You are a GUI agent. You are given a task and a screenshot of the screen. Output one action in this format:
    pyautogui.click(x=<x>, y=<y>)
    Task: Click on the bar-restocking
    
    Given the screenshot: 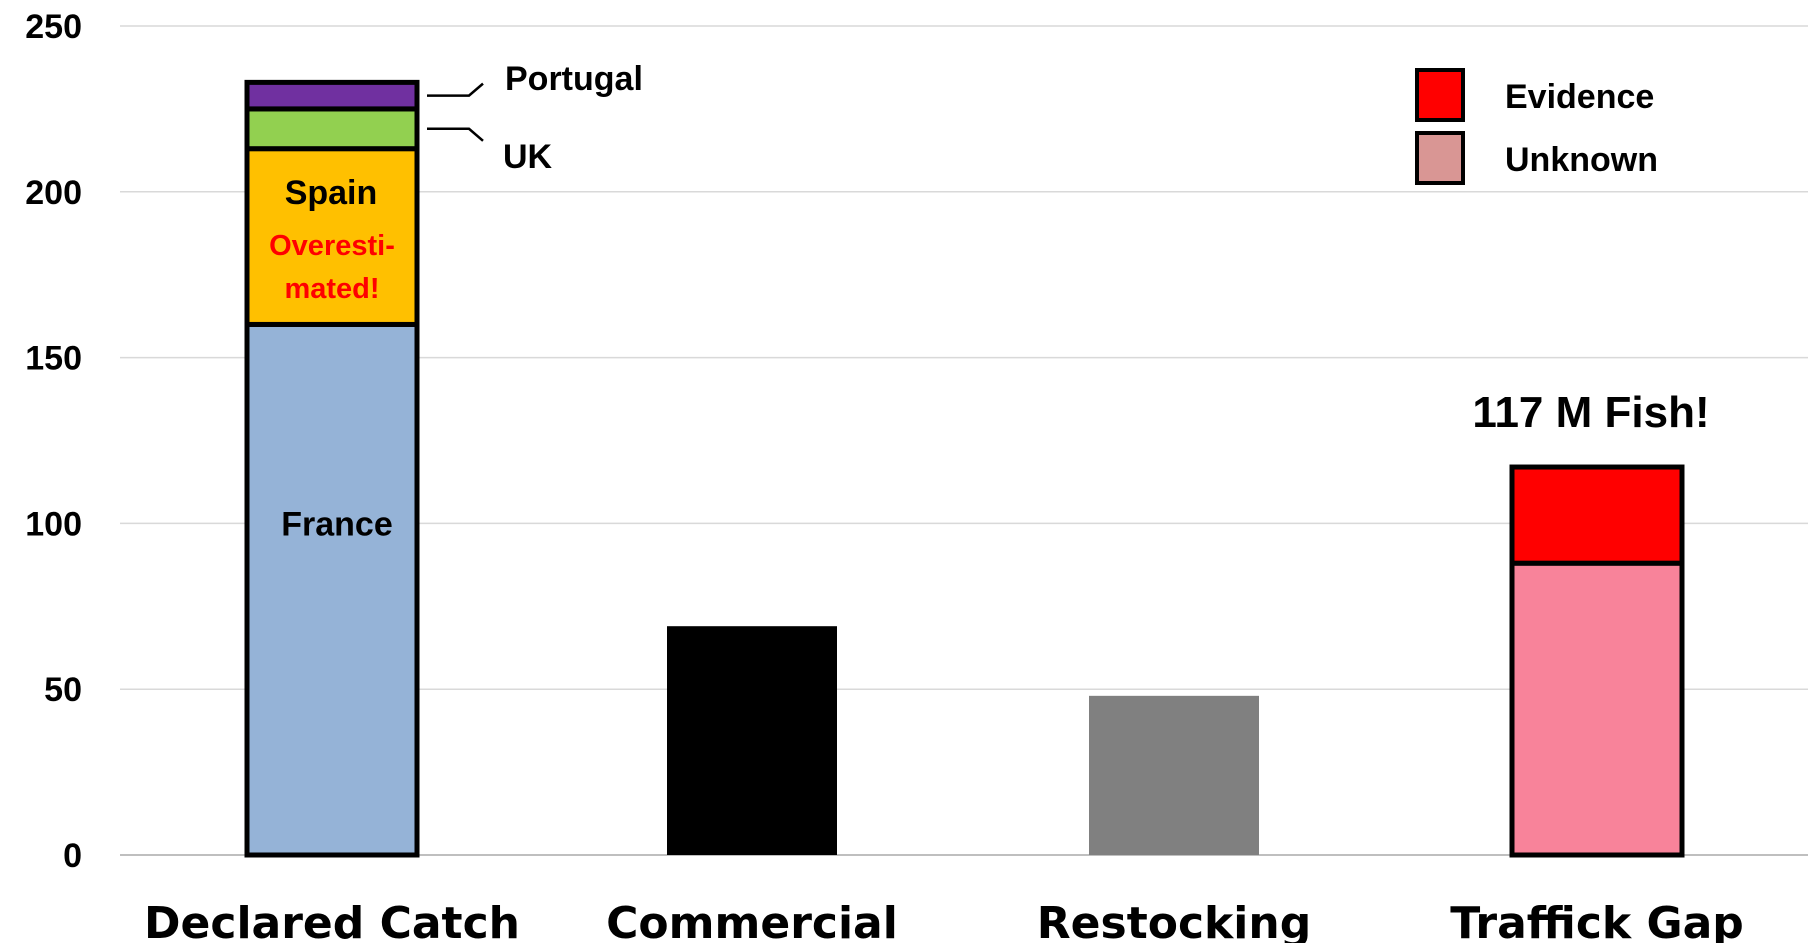 What is the action you would take?
    pyautogui.click(x=1174, y=775)
    